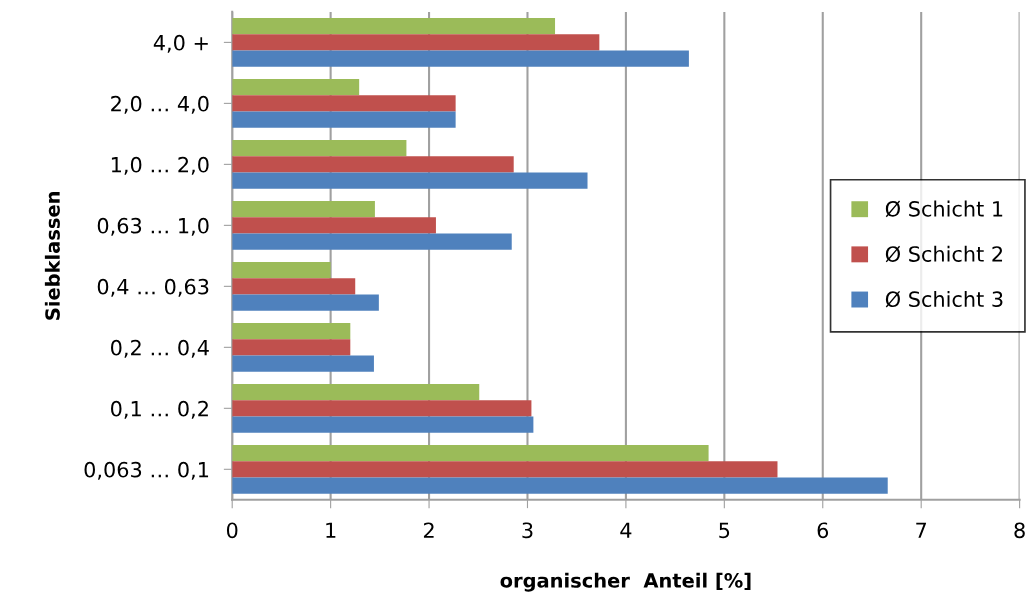 The height and width of the screenshot is (595, 1032). What do you see at coordinates (944, 254) in the screenshot?
I see `legend-label: Ø Schicht 2` at bounding box center [944, 254].